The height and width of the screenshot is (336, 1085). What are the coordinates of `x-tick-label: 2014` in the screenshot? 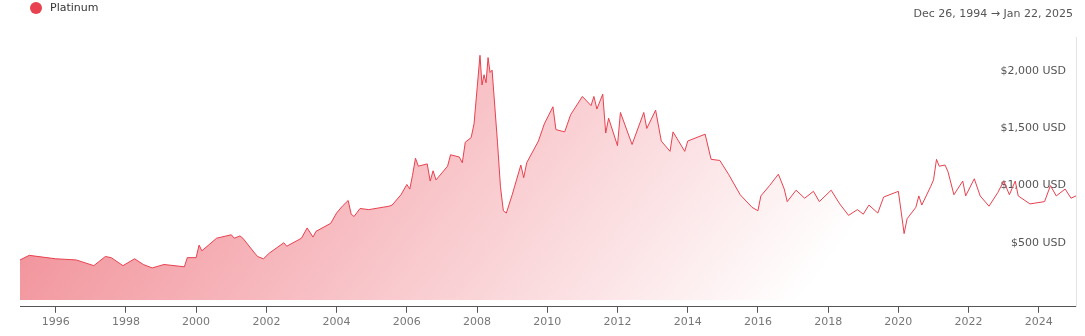 It's located at (687, 322).